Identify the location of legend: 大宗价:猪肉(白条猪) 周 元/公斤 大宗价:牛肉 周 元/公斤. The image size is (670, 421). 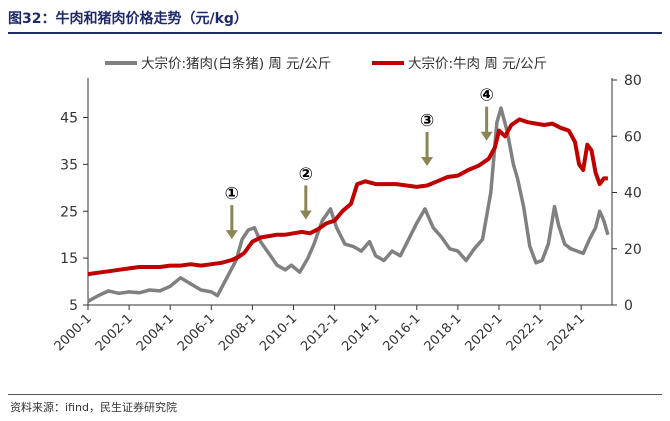
(326, 63).